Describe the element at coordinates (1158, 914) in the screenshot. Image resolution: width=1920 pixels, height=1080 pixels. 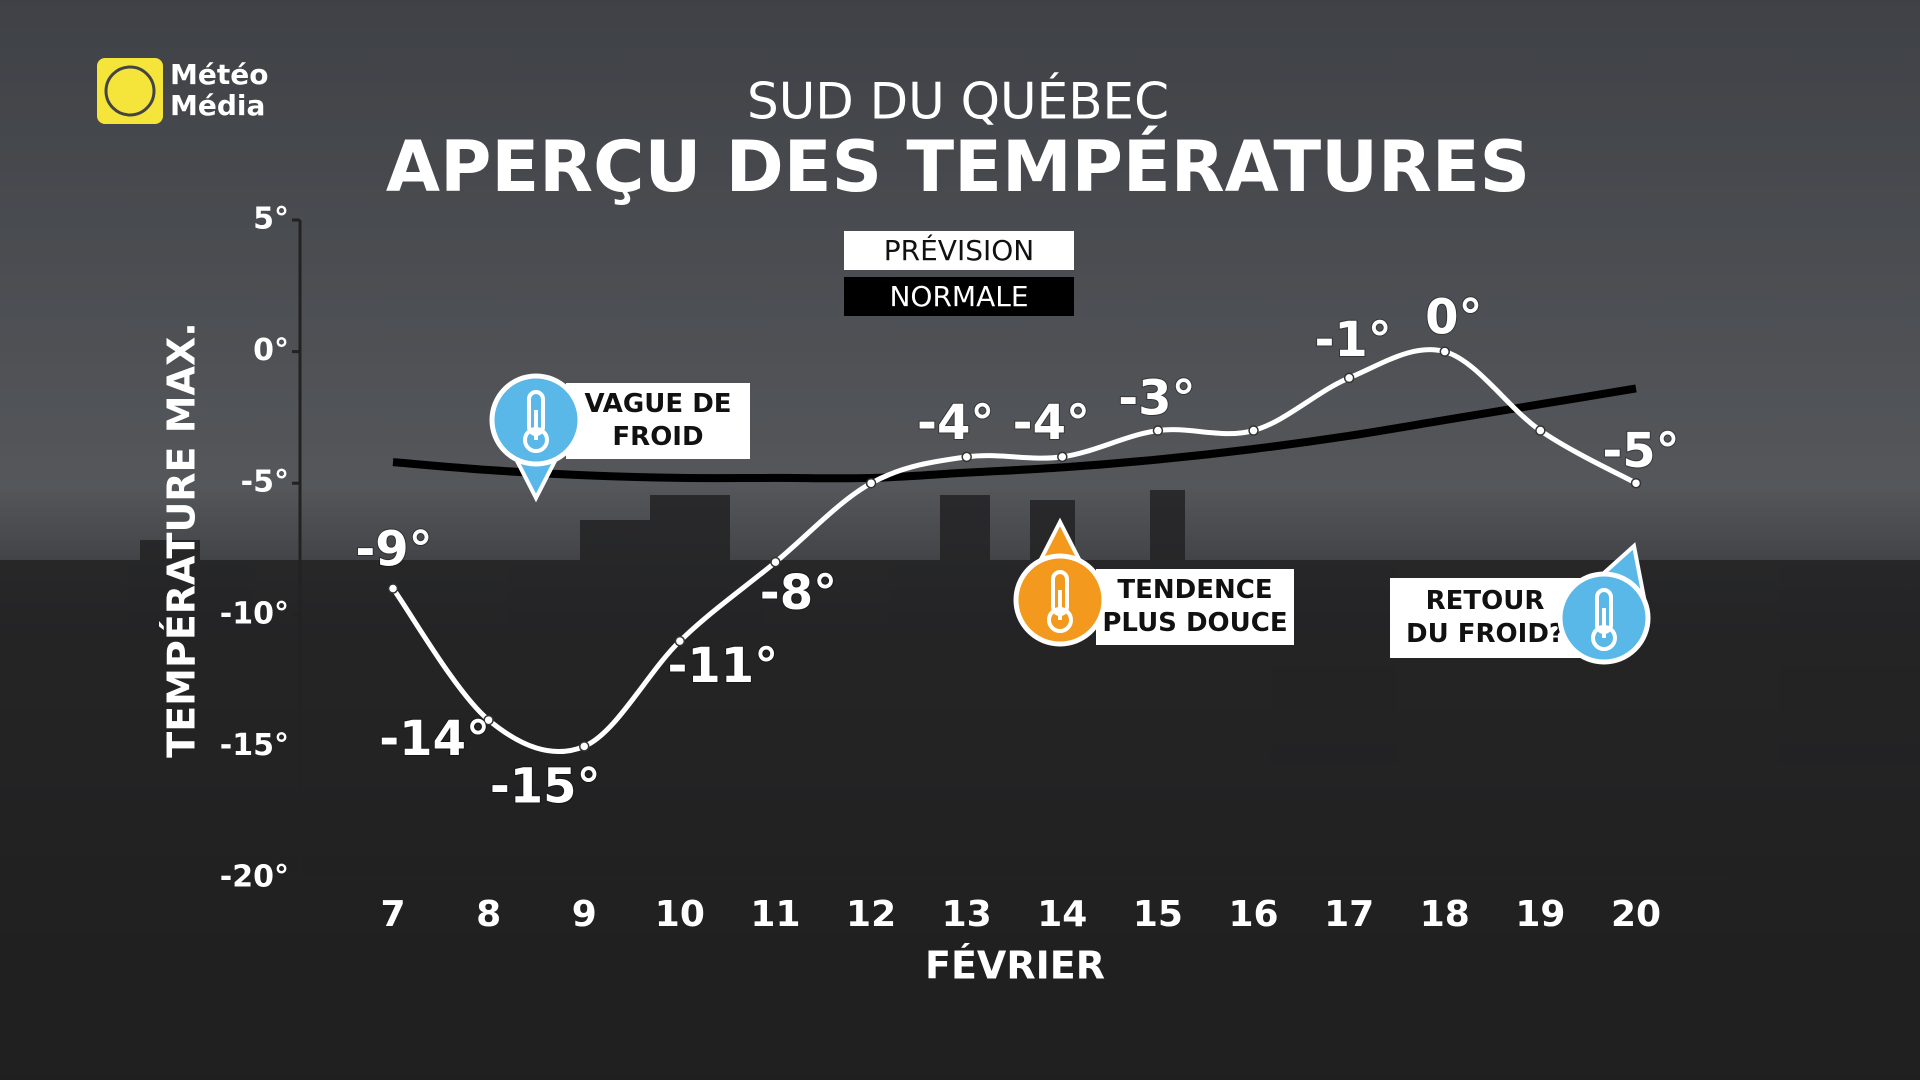
I see `x-tick-label: 15` at that location.